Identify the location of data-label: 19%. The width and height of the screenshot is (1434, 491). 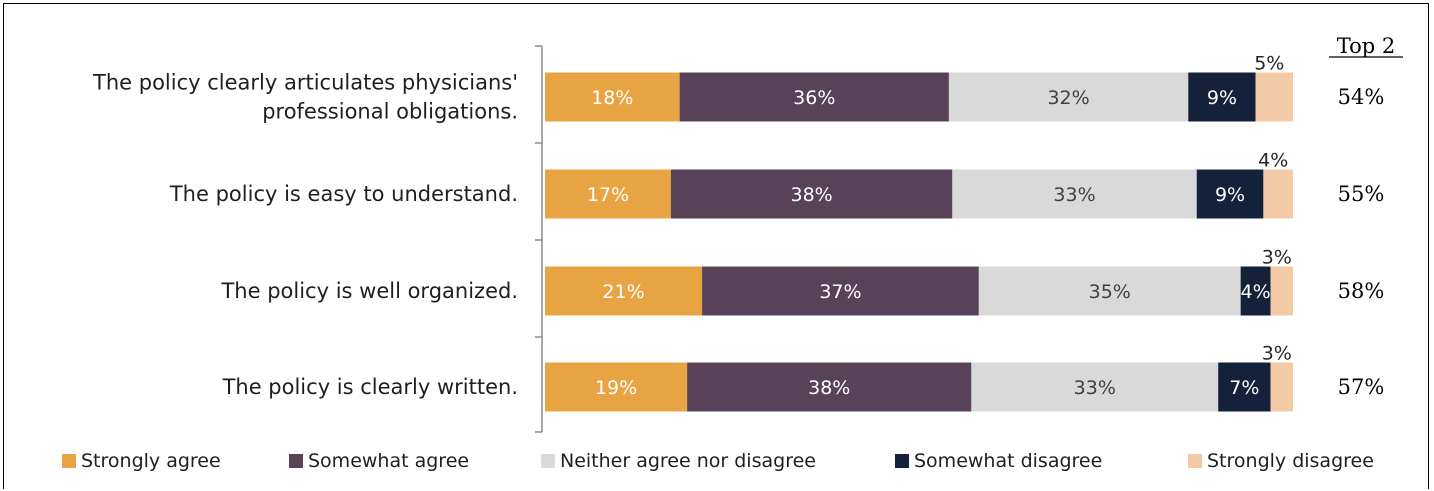
(616, 388).